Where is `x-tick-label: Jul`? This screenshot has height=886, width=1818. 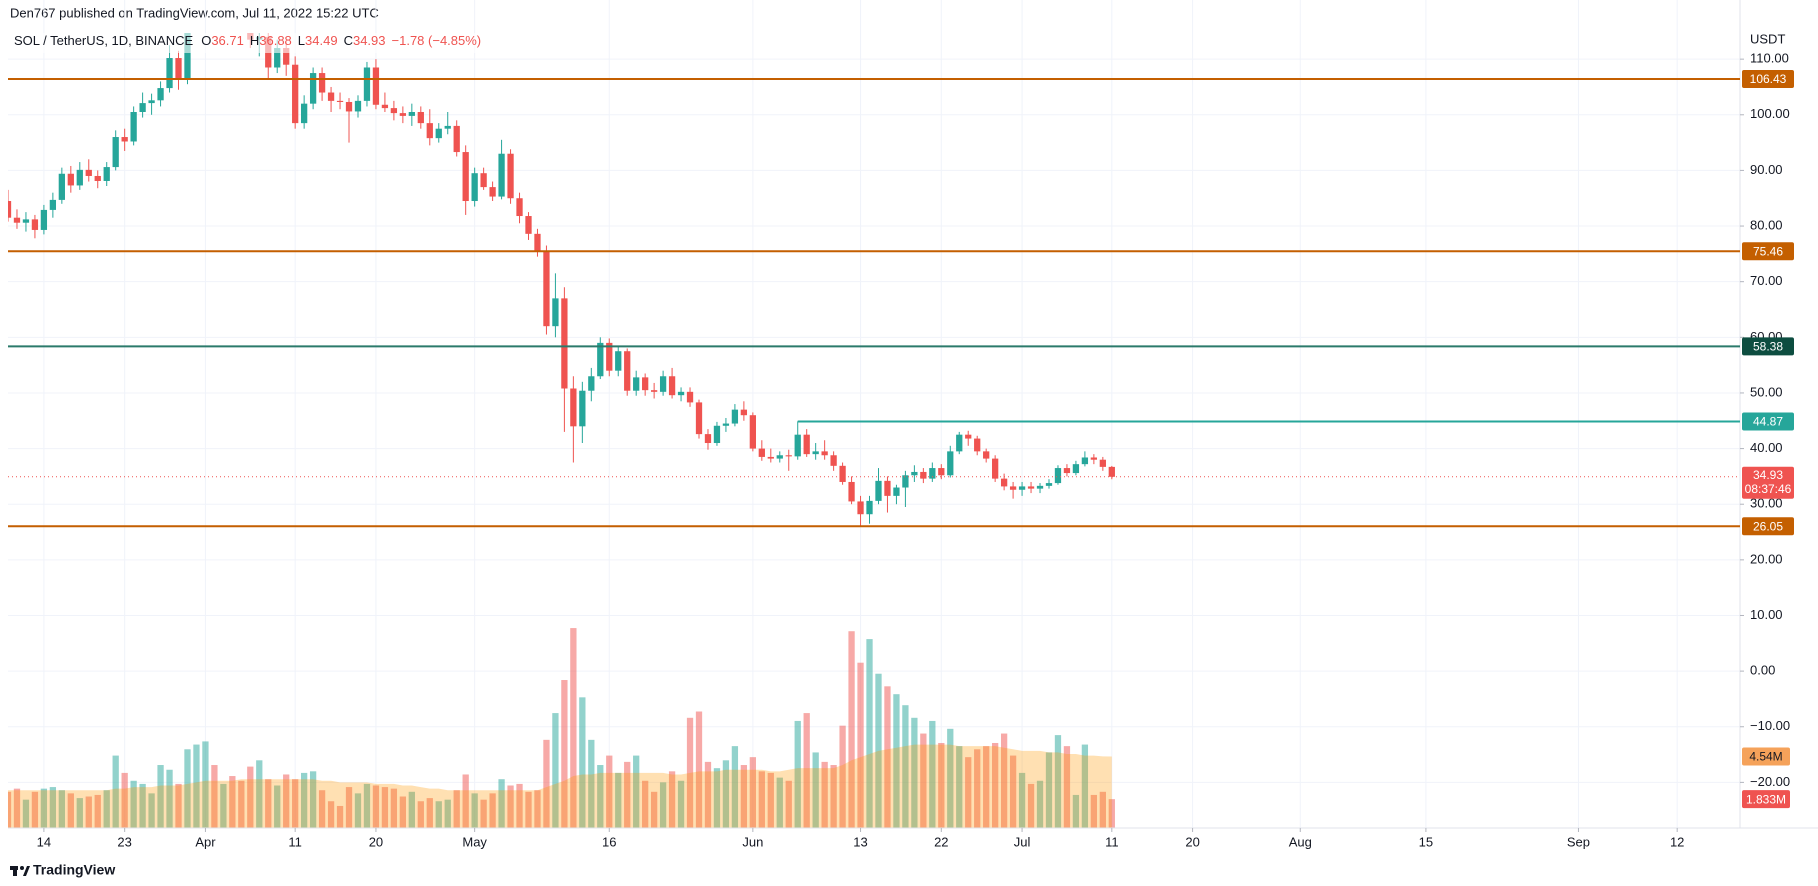
x-tick-label: Jul is located at coordinates (1022, 841).